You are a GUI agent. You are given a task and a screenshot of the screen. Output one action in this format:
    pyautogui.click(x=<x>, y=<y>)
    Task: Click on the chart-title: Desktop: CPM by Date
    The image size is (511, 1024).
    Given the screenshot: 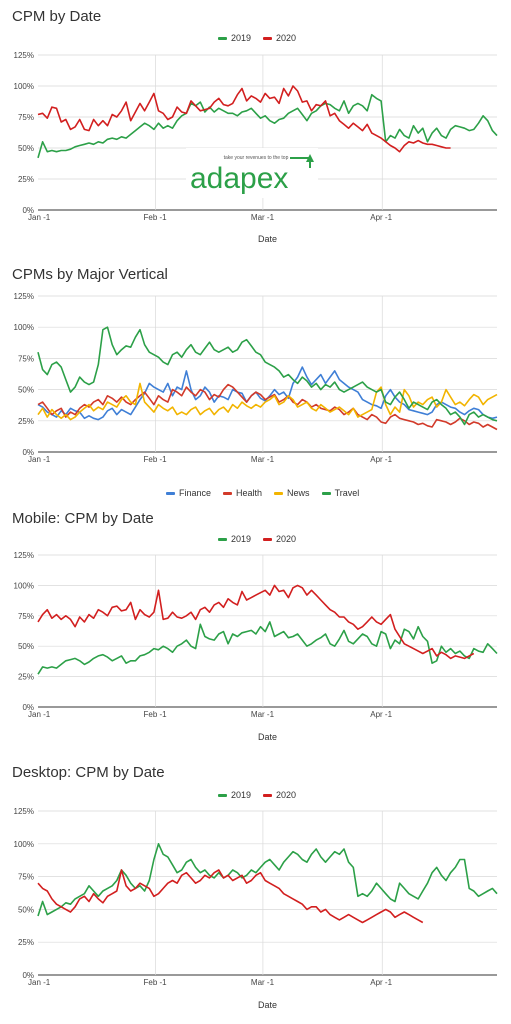 What is the action you would take?
    pyautogui.click(x=88, y=772)
    